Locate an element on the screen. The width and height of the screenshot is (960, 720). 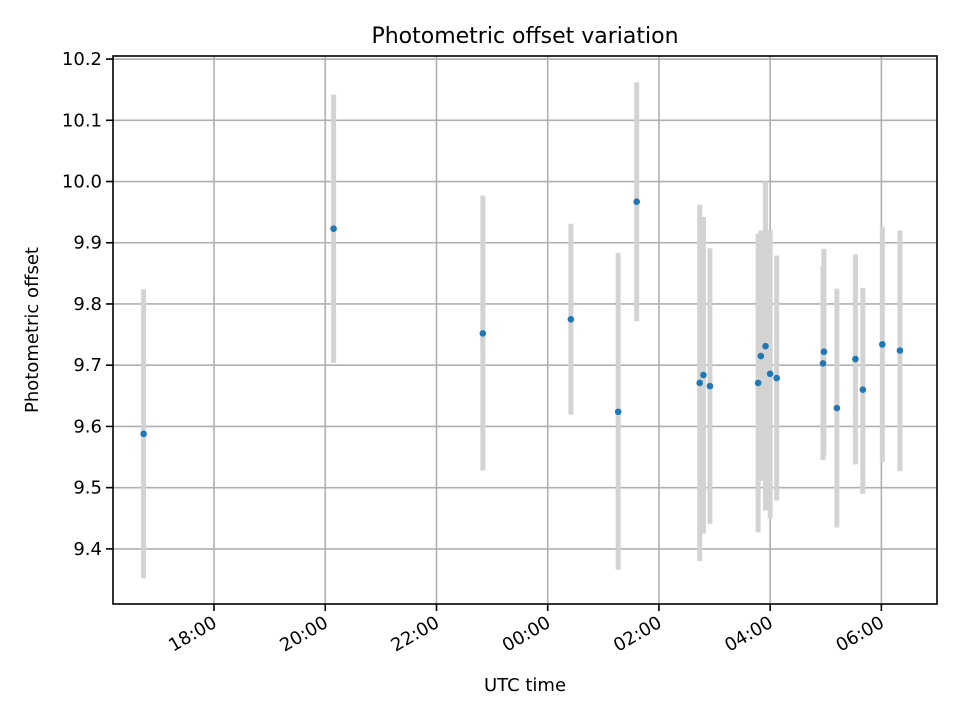
x-tick-label: 02:00 is located at coordinates (637, 634).